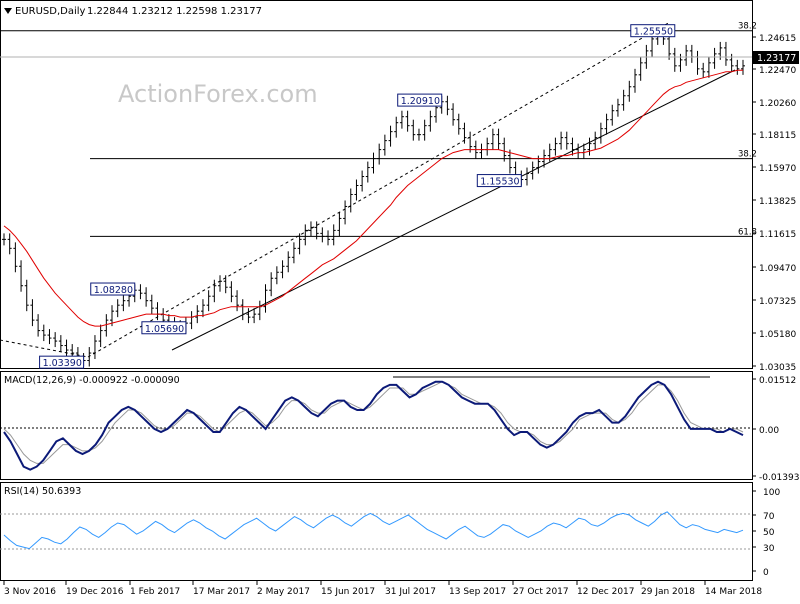 This screenshot has width=800, height=604. I want to click on price-tick-label: 1.05180, so click(777, 335).